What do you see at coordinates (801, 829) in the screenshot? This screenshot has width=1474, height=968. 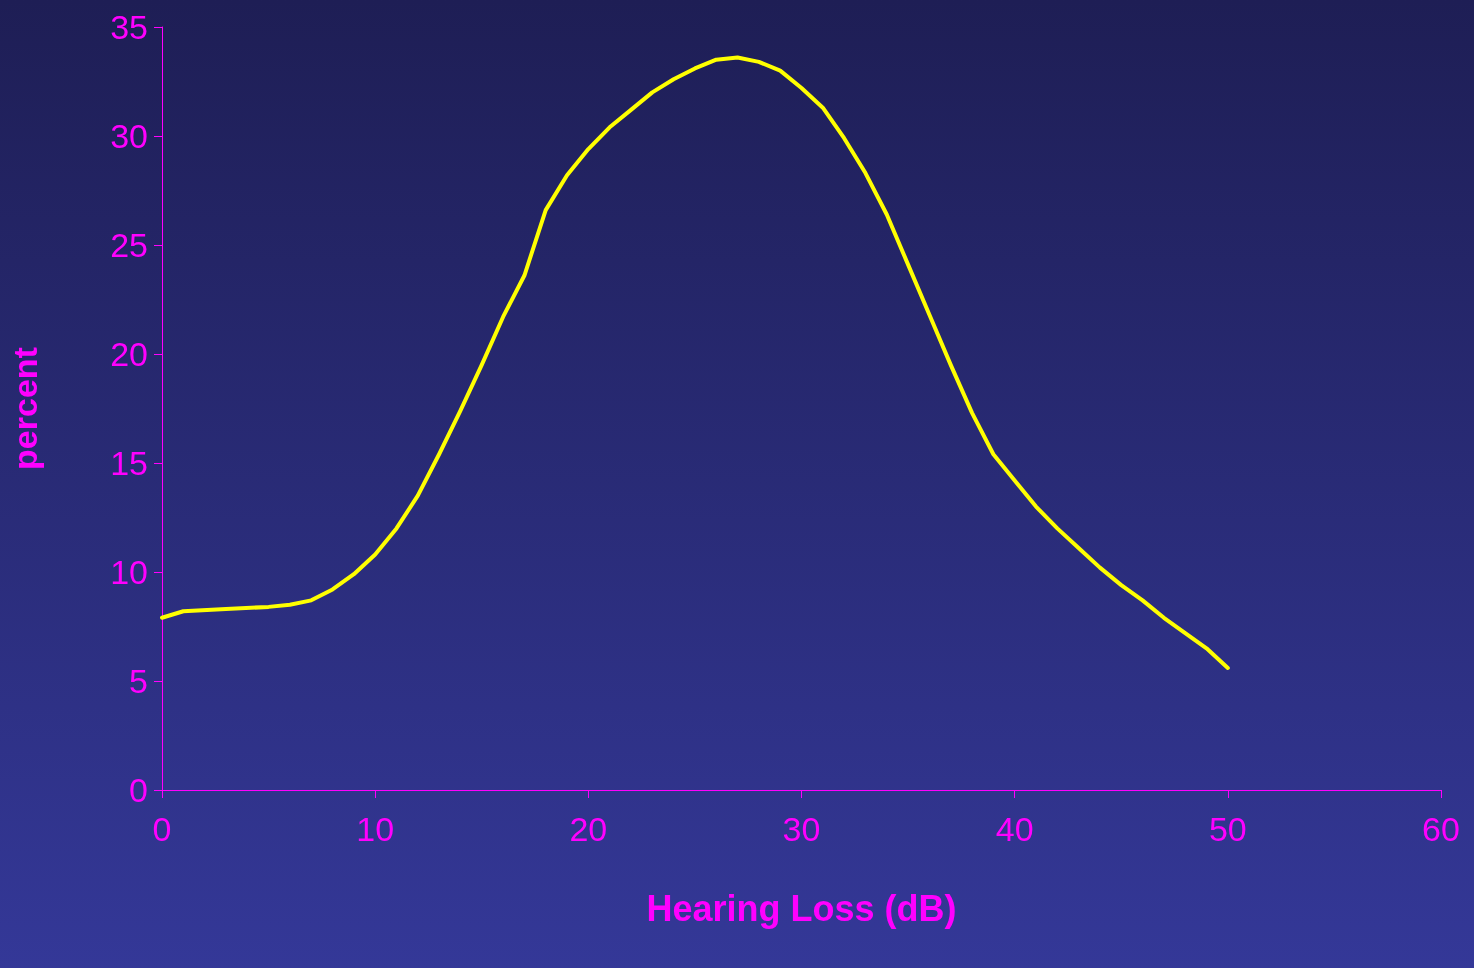 I see `x-tick-label: 30` at bounding box center [801, 829].